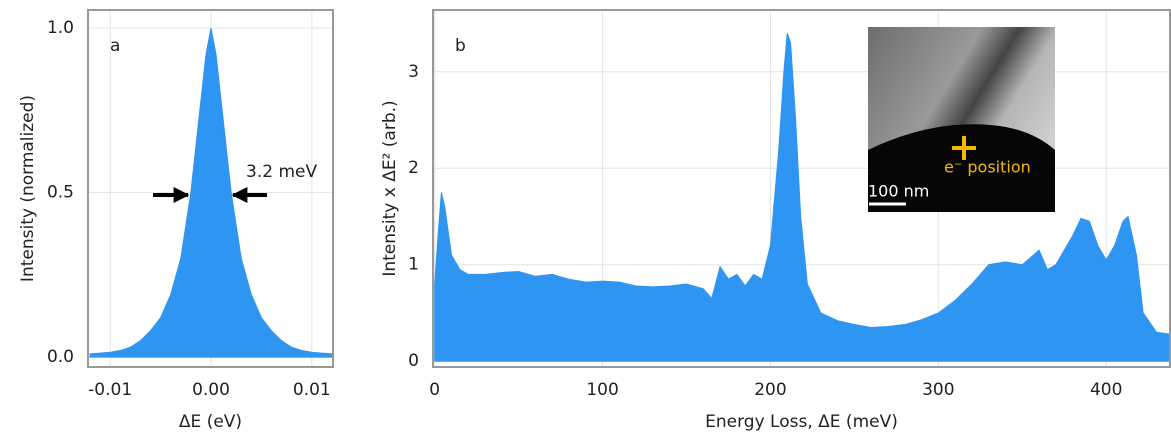 The image size is (1171, 437). I want to click on panel-label: a, so click(115, 46).